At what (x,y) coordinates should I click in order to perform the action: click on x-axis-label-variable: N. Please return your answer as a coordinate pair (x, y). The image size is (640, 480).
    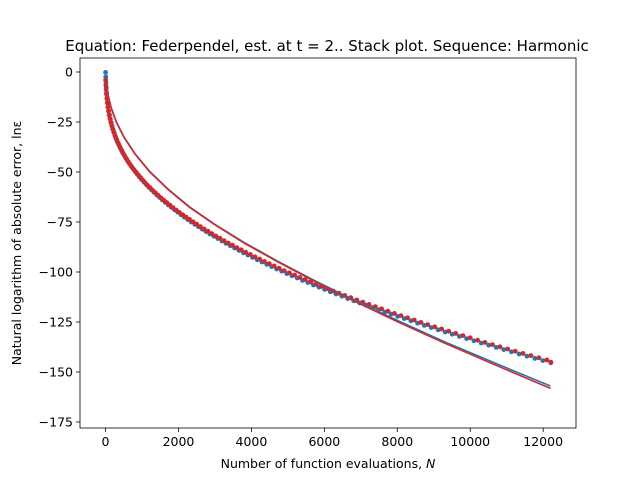
    Looking at the image, I should click on (431, 463).